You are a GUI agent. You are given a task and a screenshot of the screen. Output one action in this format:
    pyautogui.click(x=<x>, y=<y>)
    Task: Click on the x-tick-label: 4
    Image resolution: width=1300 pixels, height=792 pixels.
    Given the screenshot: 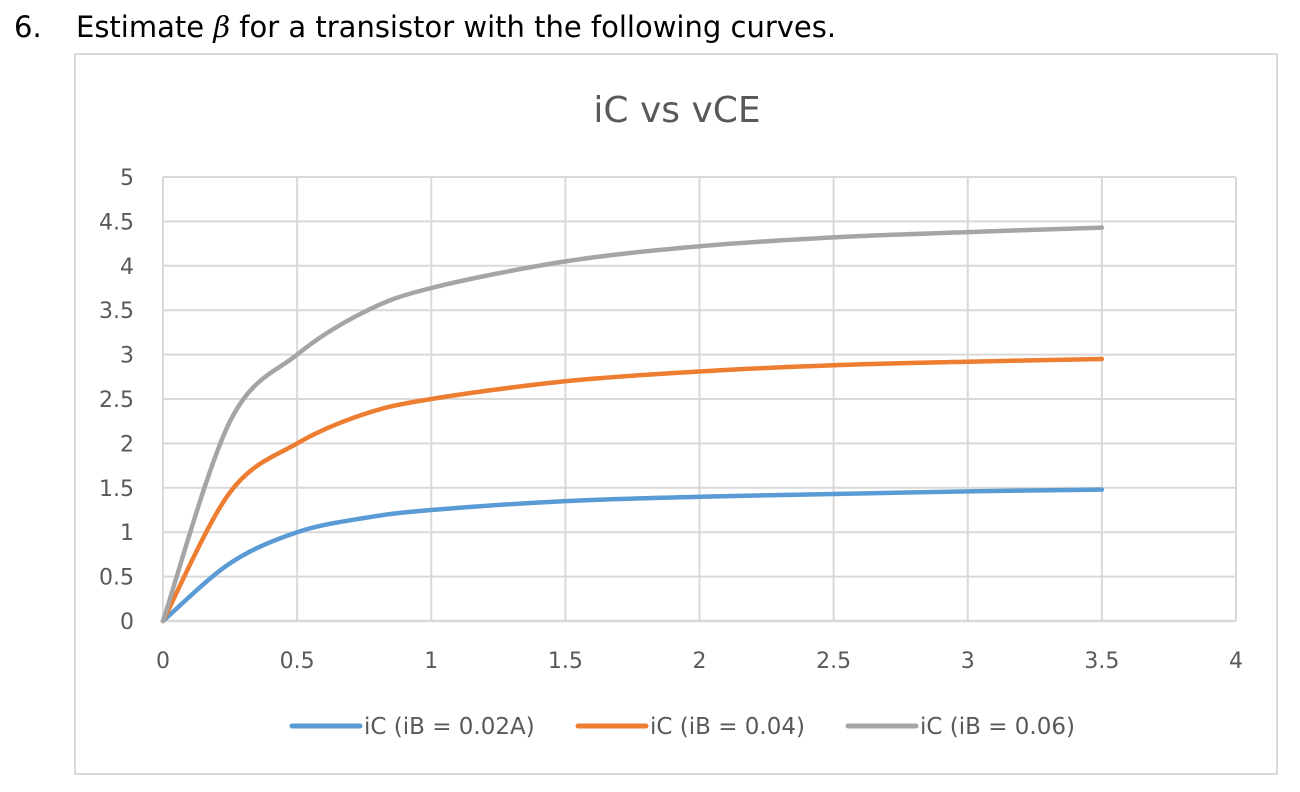 What is the action you would take?
    pyautogui.click(x=1236, y=661)
    